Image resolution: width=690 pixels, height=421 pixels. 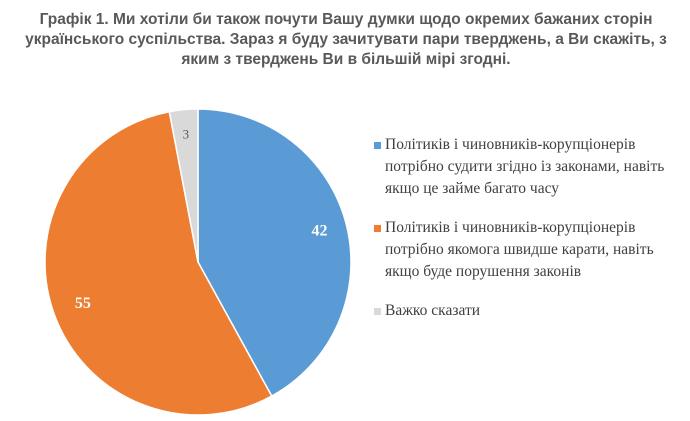 What do you see at coordinates (183, 185) in the screenshot?
I see `pie-slice-hard-to-say` at bounding box center [183, 185].